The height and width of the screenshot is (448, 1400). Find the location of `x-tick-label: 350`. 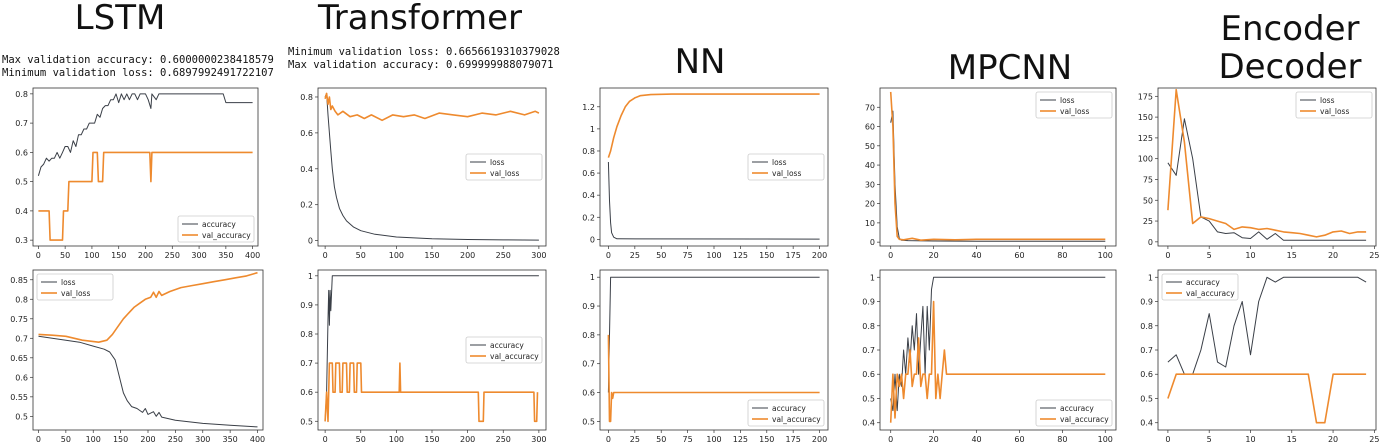

x-tick-label: 350 is located at coordinates (230, 439).